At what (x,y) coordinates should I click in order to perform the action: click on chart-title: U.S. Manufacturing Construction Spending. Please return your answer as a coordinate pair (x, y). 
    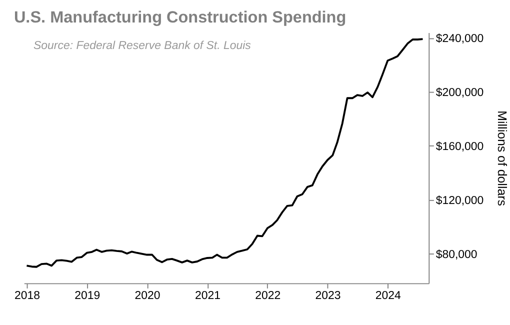
    Looking at the image, I should click on (180, 17).